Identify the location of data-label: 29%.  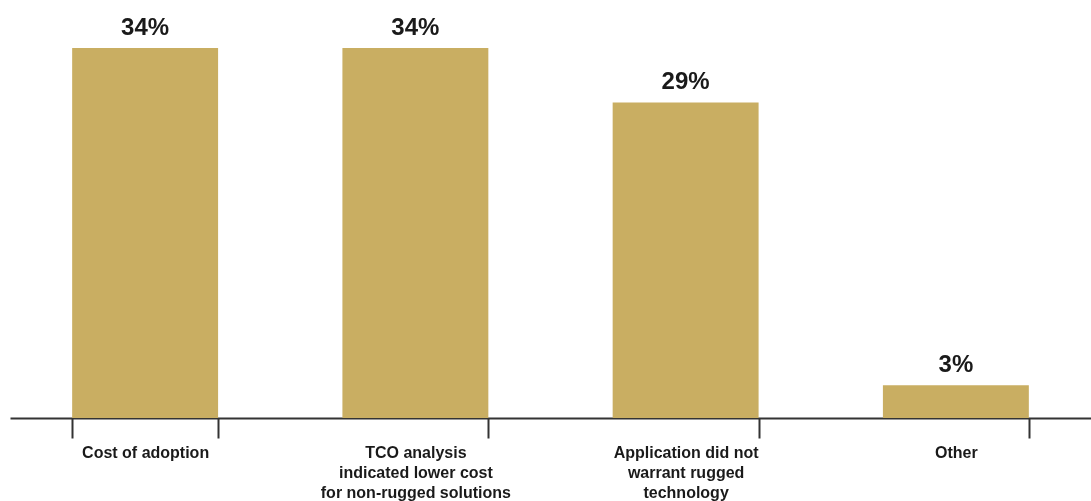
(685, 81).